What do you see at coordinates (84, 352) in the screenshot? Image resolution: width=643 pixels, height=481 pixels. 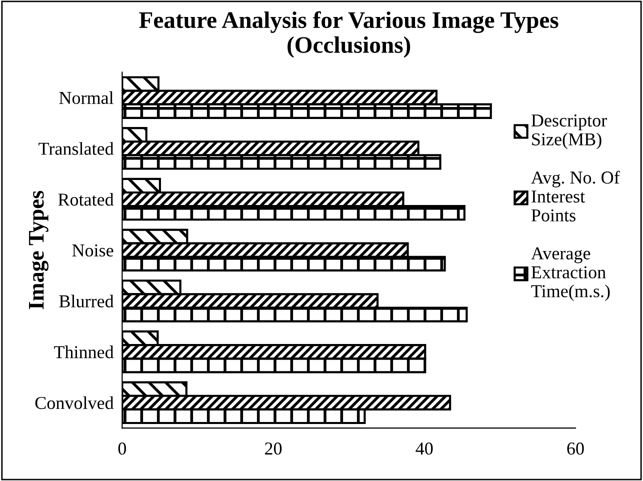 I see `y-tick-label: Thinned` at bounding box center [84, 352].